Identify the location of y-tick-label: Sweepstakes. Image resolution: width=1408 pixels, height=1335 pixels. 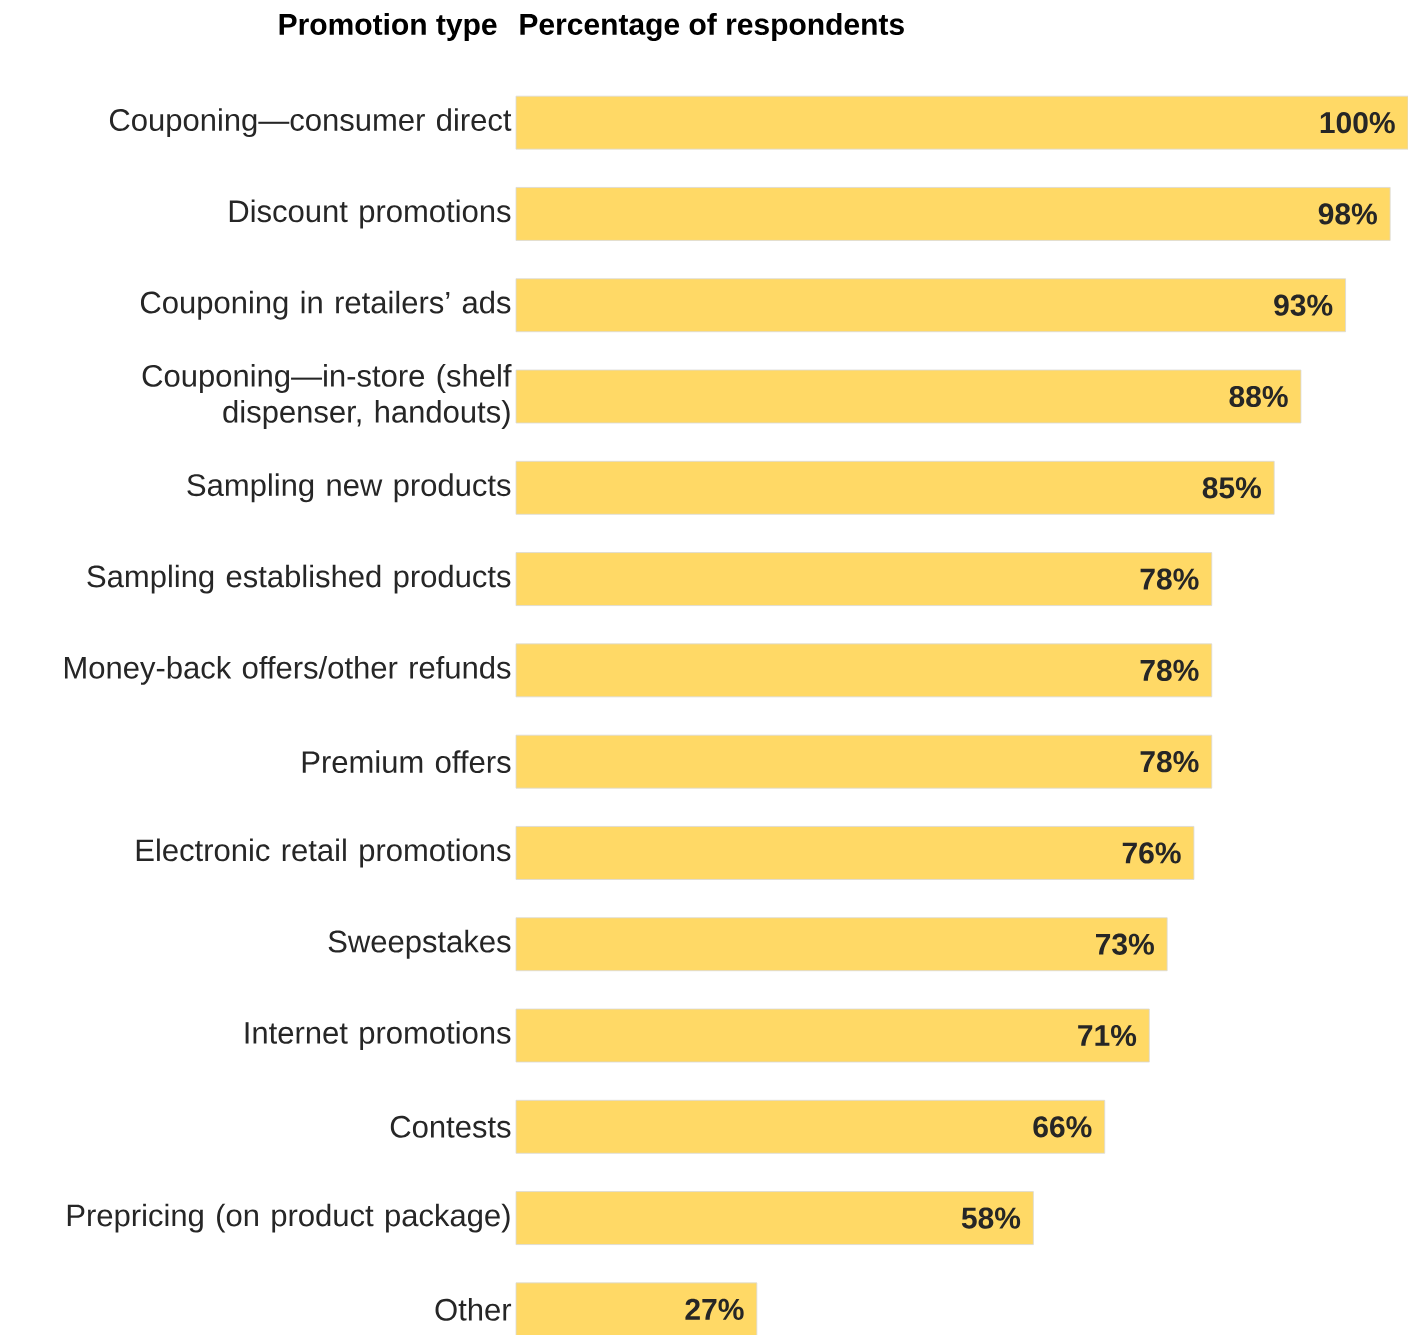
(419, 944).